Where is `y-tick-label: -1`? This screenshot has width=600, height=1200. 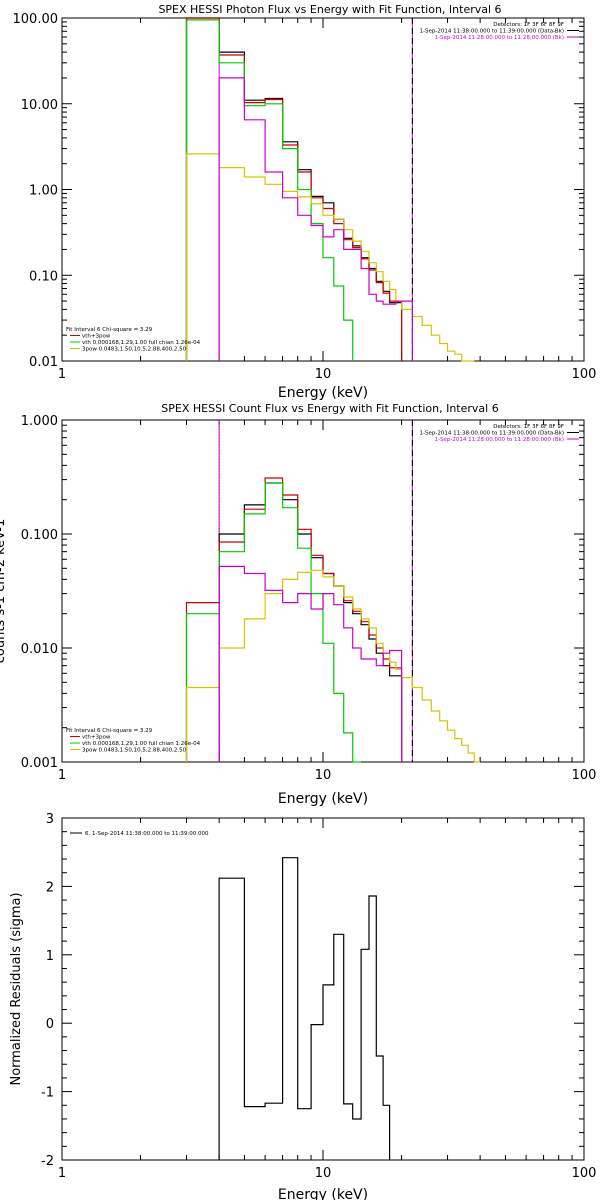
y-tick-label: -1 is located at coordinates (47, 1093).